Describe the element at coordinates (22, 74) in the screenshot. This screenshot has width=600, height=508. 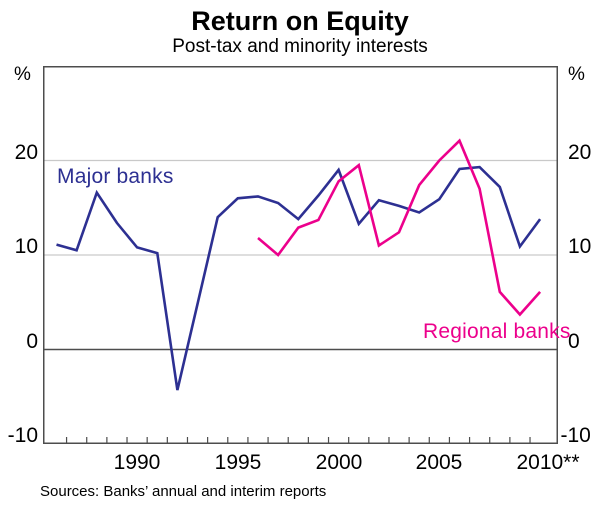
I see `y-axis-unit-left: %` at that location.